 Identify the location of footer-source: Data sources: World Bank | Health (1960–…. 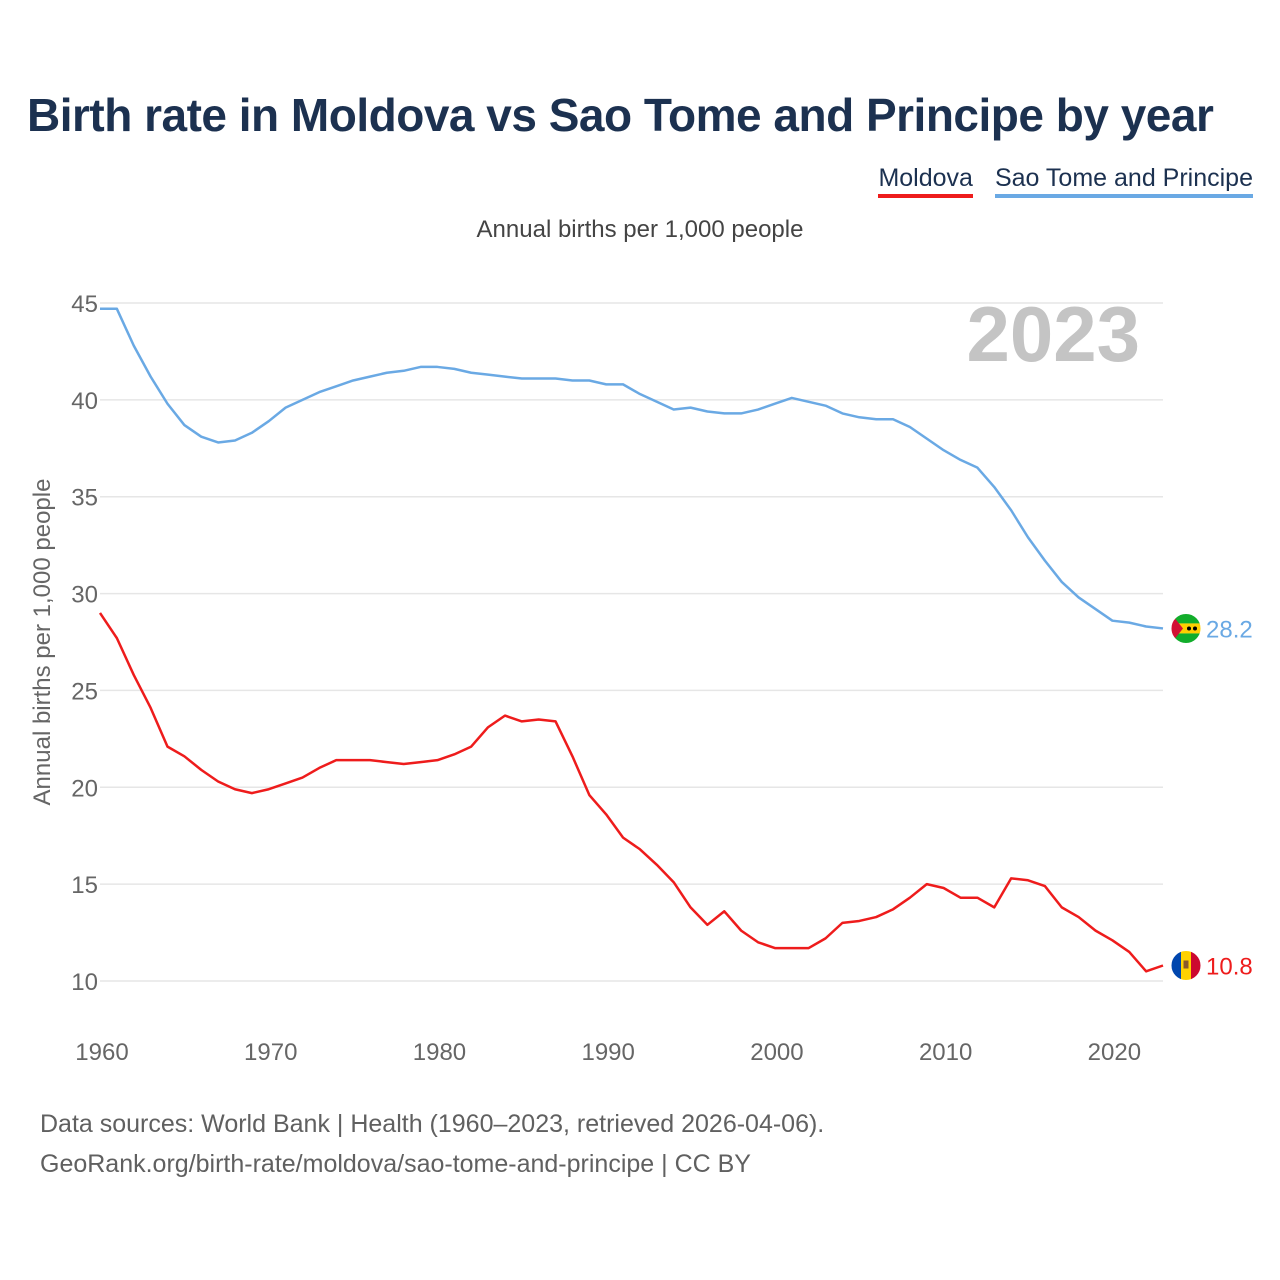
(432, 1124).